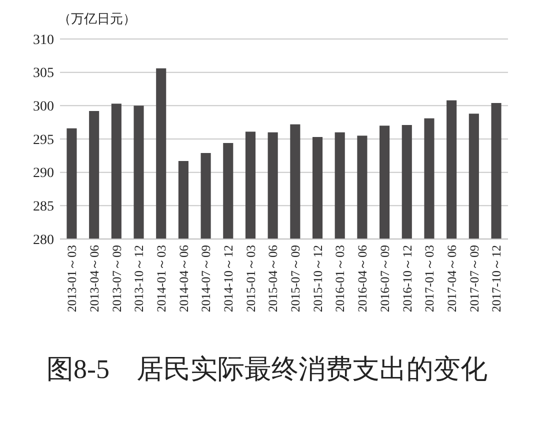  Describe the element at coordinates (497, 278) in the screenshot. I see `x-tick-label: 2017-10～12` at that location.